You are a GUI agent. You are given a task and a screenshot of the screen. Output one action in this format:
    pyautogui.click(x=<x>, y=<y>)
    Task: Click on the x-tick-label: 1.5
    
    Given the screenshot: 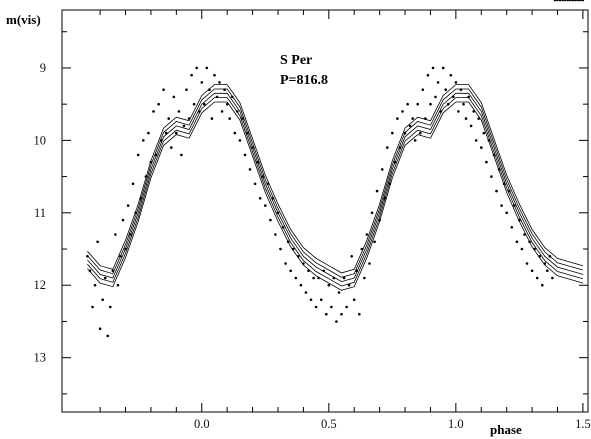 What is the action you would take?
    pyautogui.click(x=583, y=424)
    